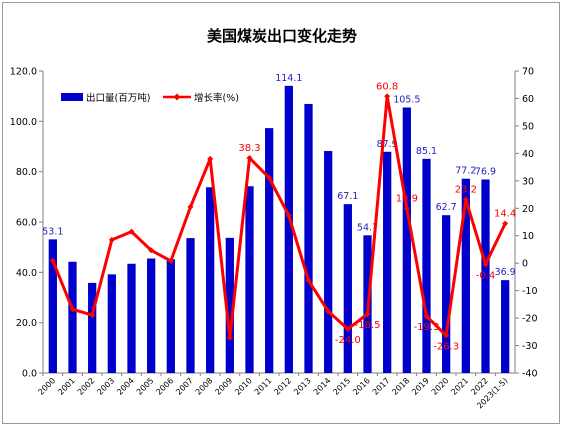 The width and height of the screenshot is (564, 428). Describe the element at coordinates (446, 335) in the screenshot. I see `growth-point-2020` at that location.